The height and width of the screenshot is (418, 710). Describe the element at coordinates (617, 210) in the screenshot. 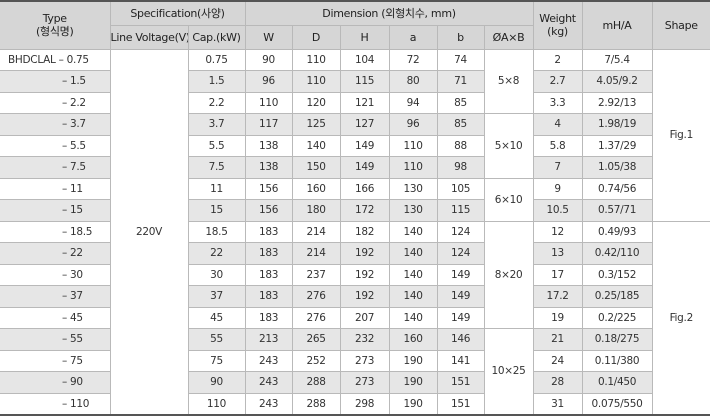

I see `value-cell: 0.57/71` at that location.